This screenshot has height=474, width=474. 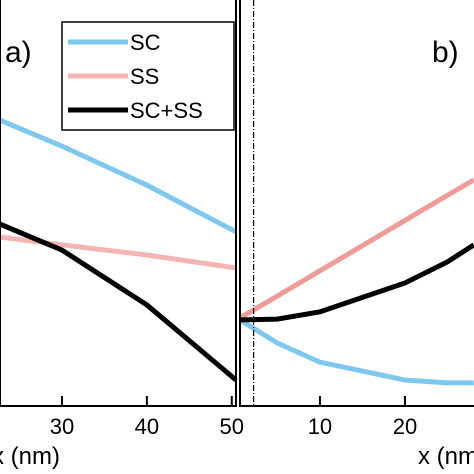 What do you see at coordinates (62, 426) in the screenshot?
I see `x-tick-label: 30` at bounding box center [62, 426].